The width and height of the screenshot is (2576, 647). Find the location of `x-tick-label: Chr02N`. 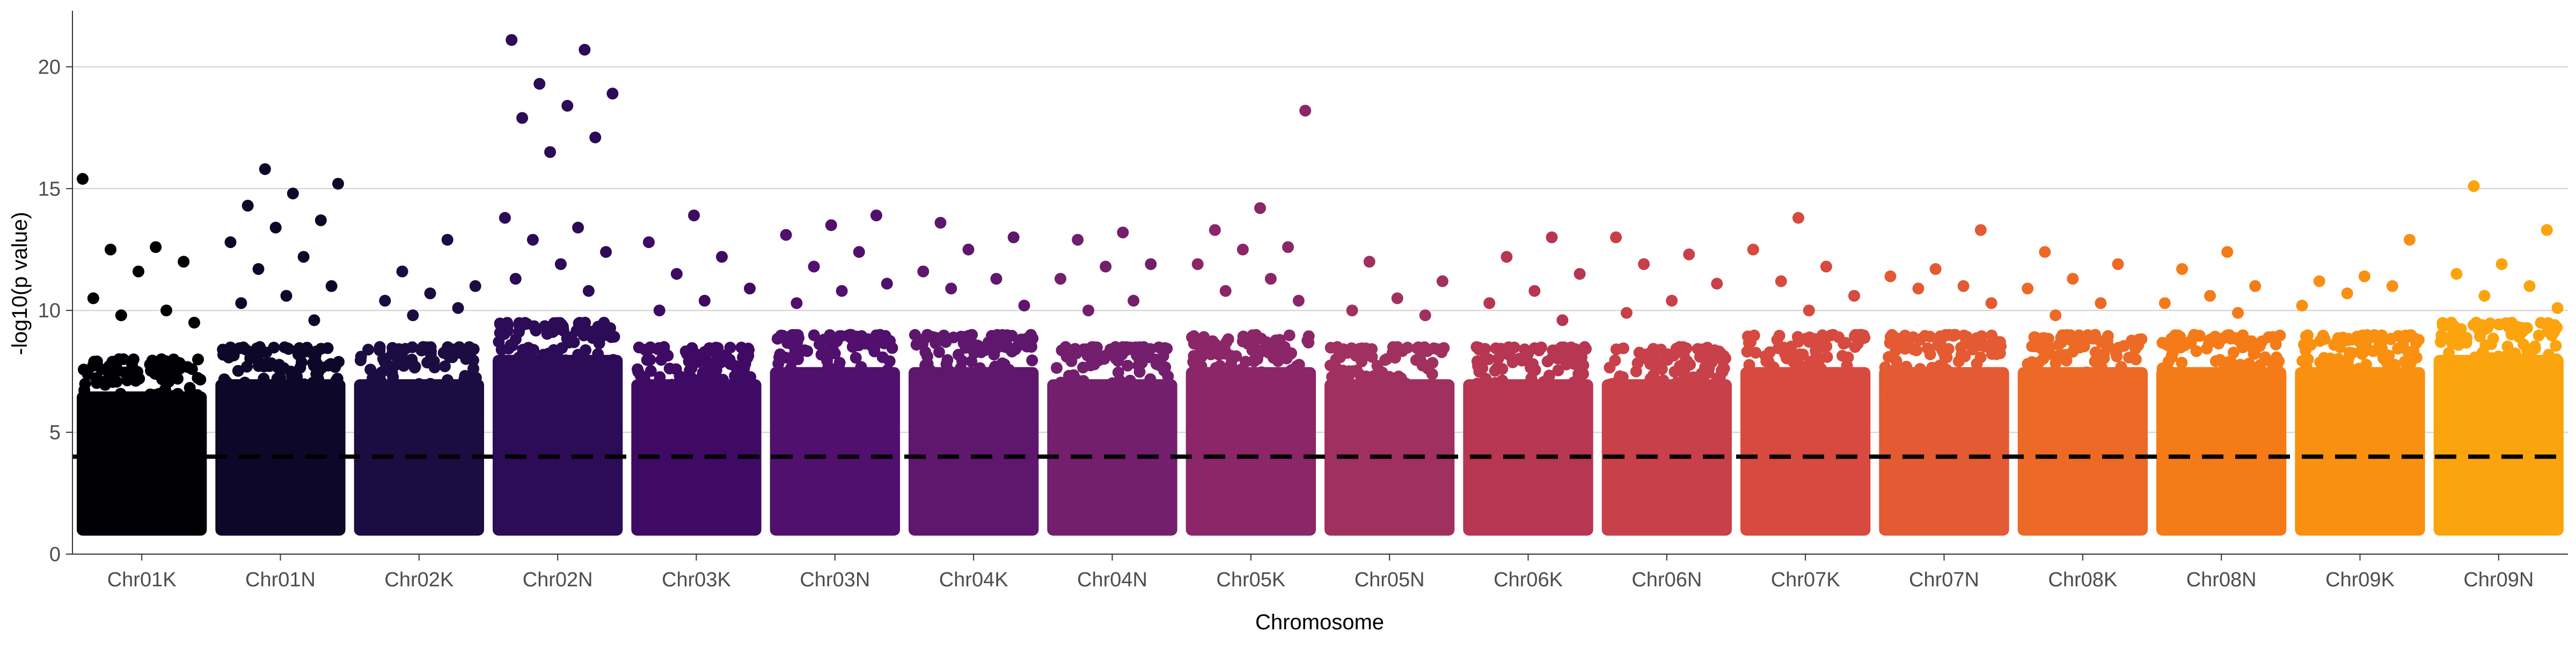

x-tick-label: Chr02N is located at coordinates (558, 580).